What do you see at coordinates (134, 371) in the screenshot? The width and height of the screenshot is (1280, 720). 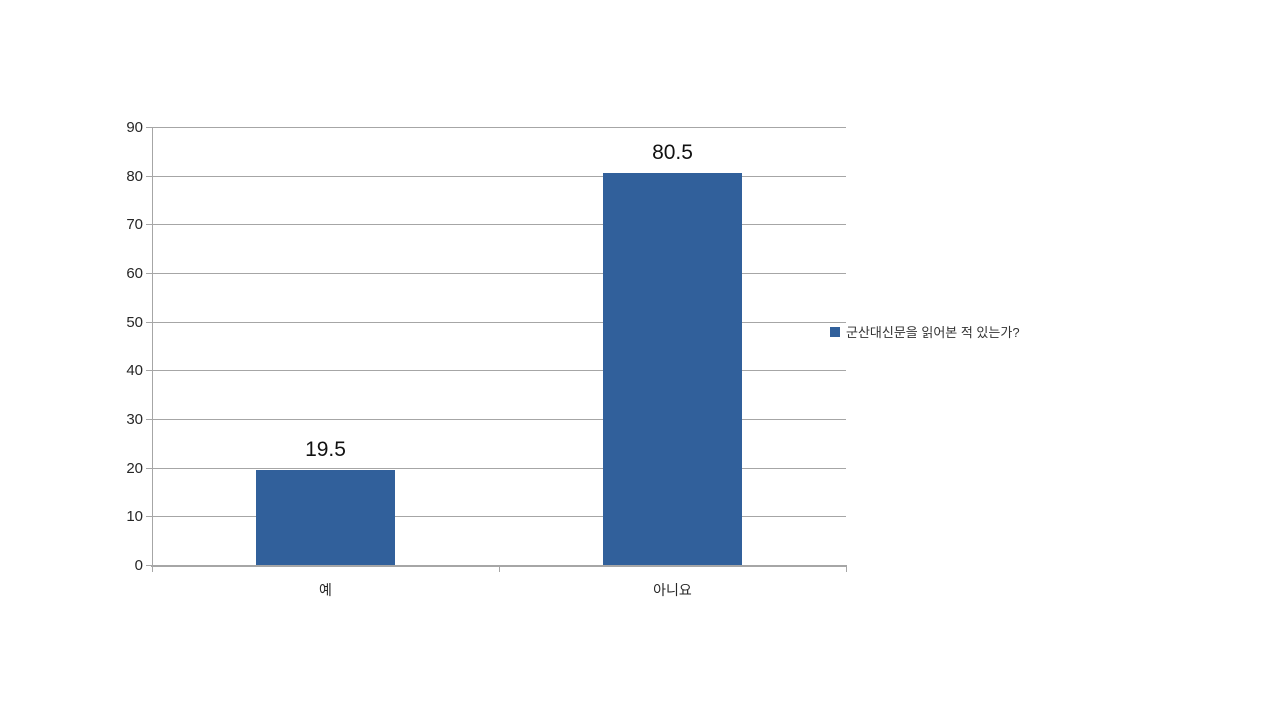 I see `y-tick-label-40: 40` at bounding box center [134, 371].